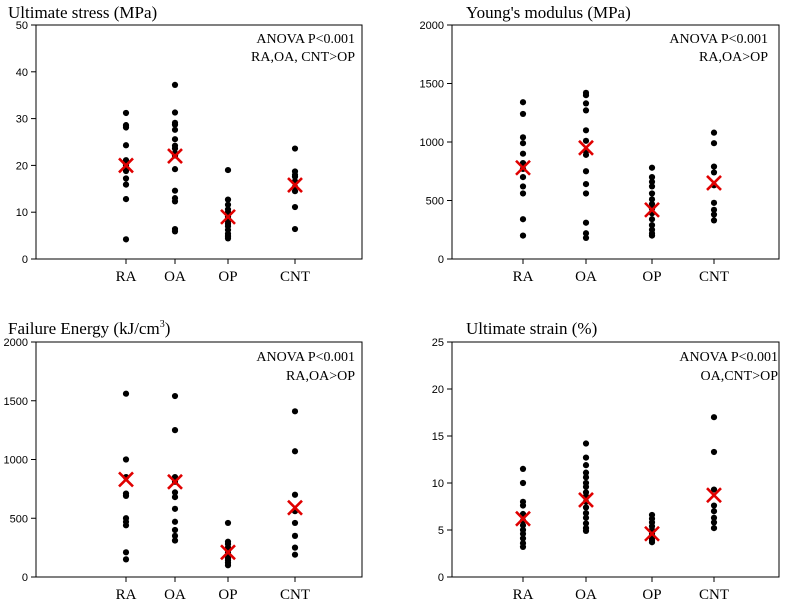  I want to click on y-tick-label: 40, so click(22, 73).